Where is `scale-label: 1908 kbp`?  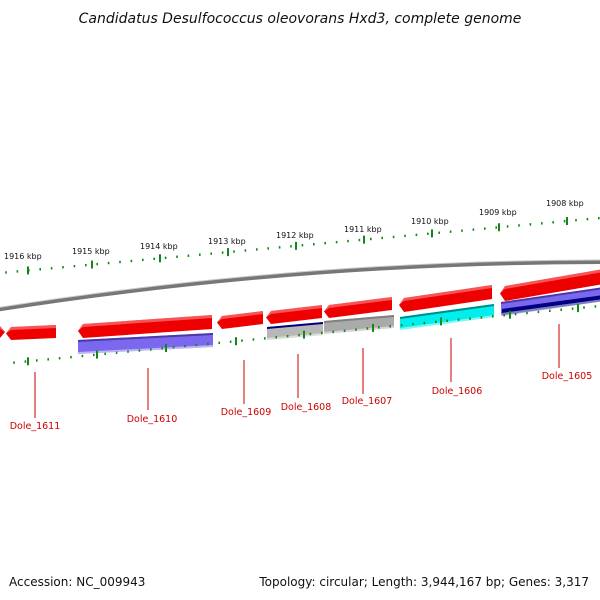 scale-label: 1908 kbp is located at coordinates (565, 203).